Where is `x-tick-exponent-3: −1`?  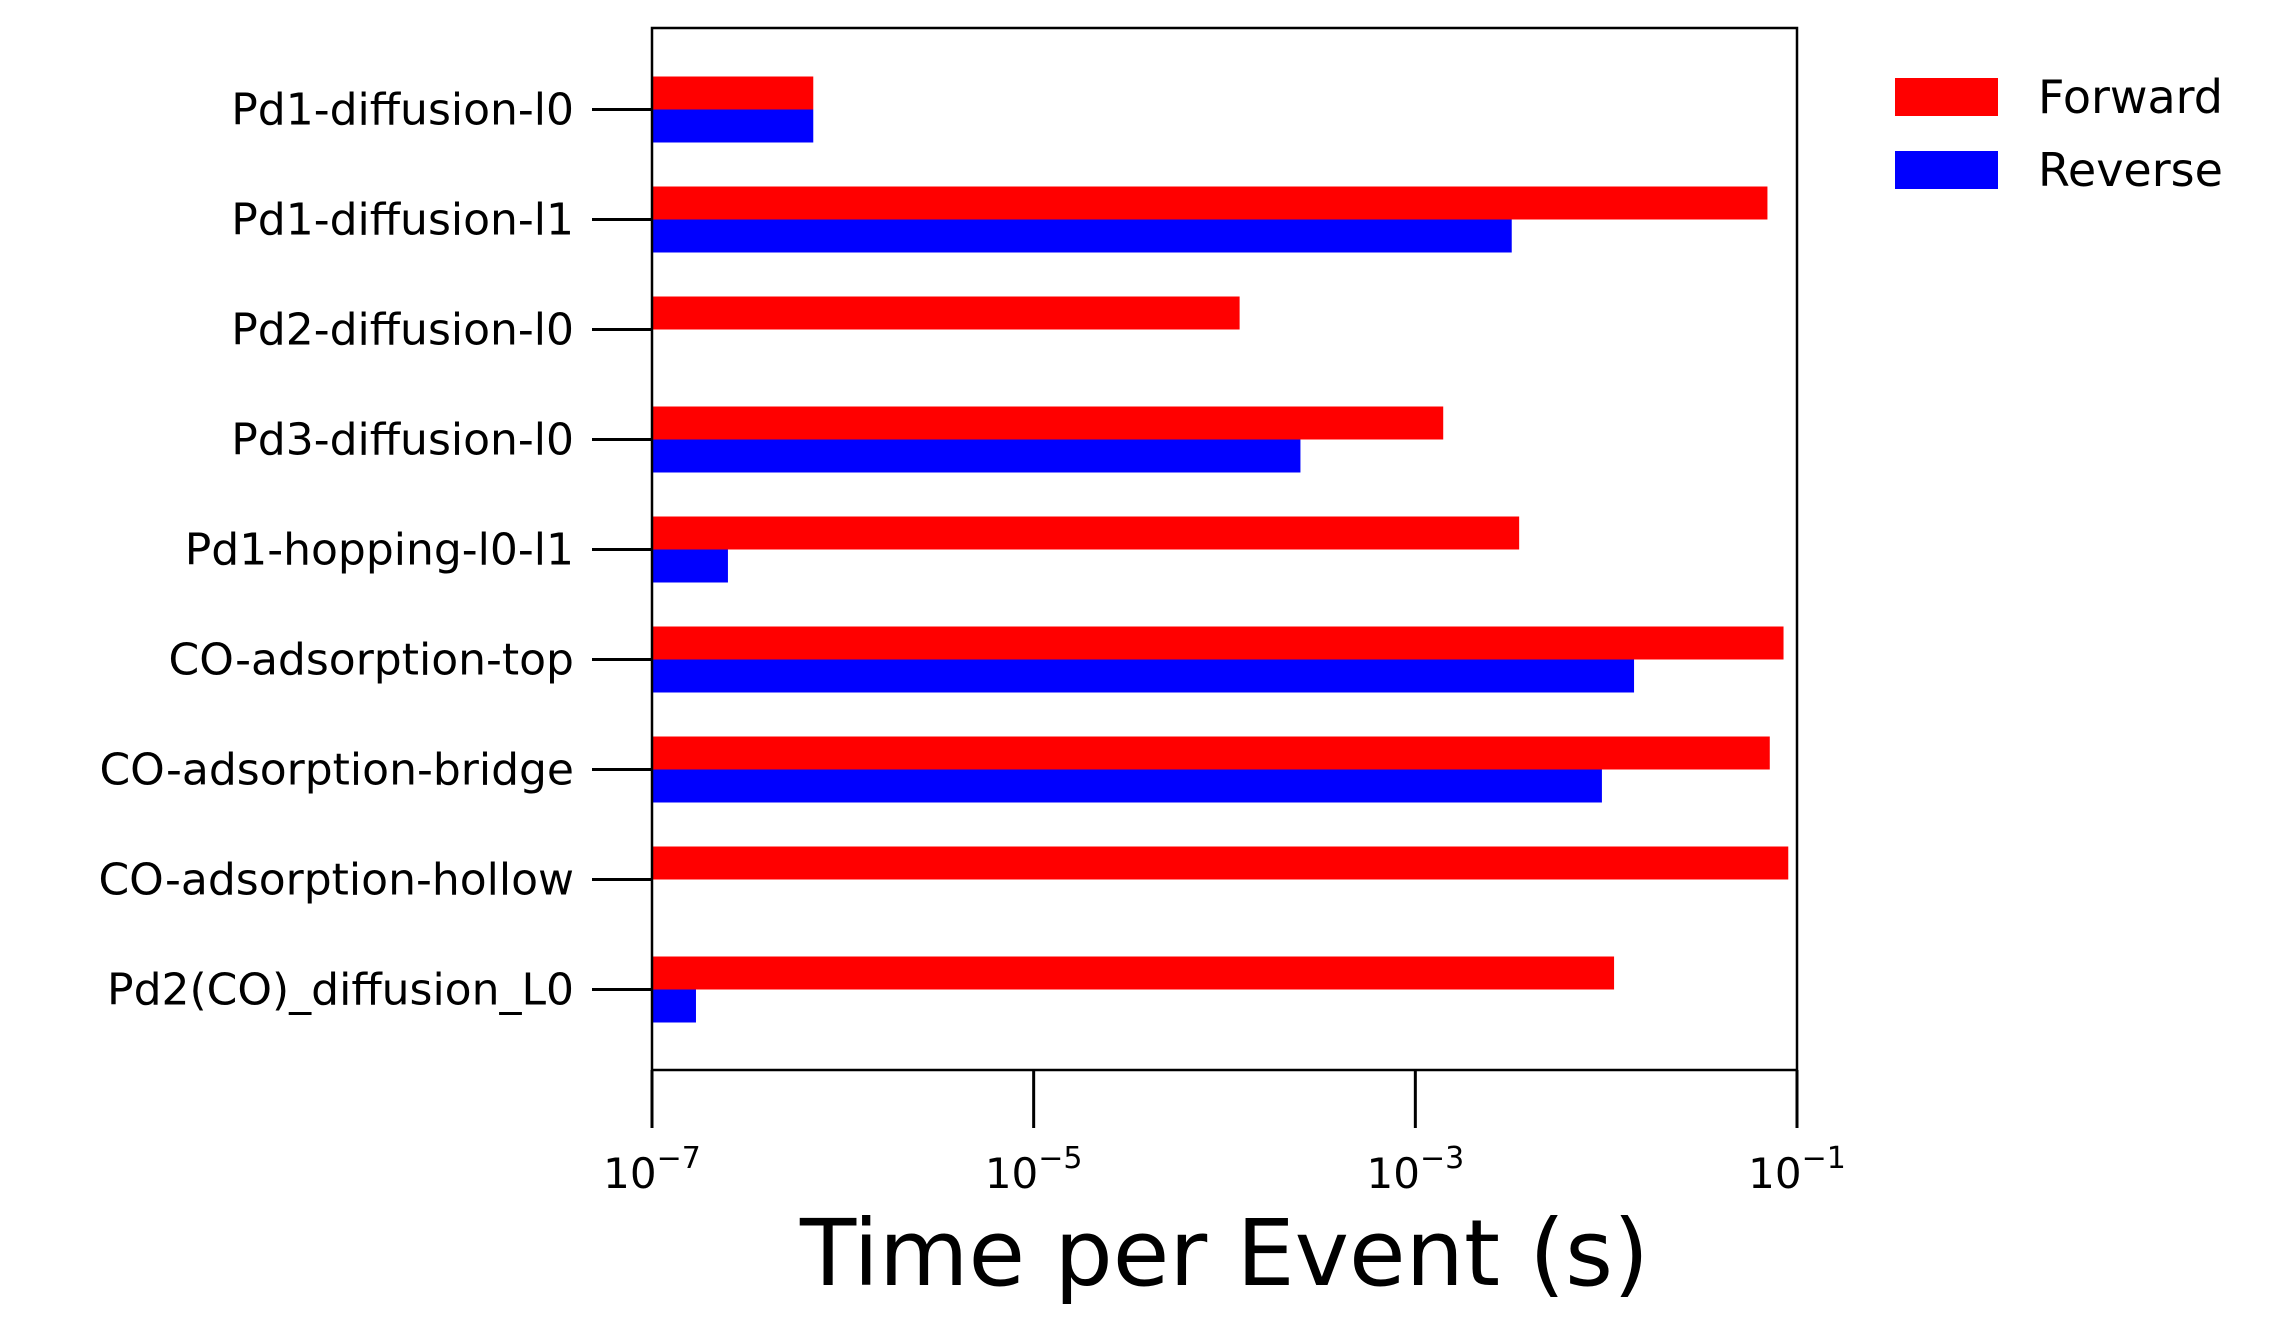
x-tick-exponent-3: −1 is located at coordinates (1824, 1158).